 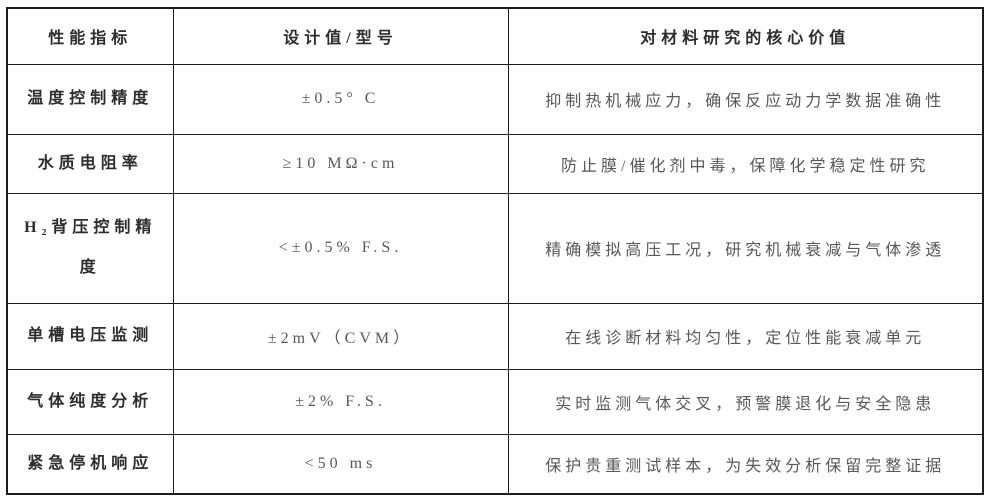 What do you see at coordinates (90, 464) in the screenshot?
I see `indicator-cell: 紧急停机响应` at bounding box center [90, 464].